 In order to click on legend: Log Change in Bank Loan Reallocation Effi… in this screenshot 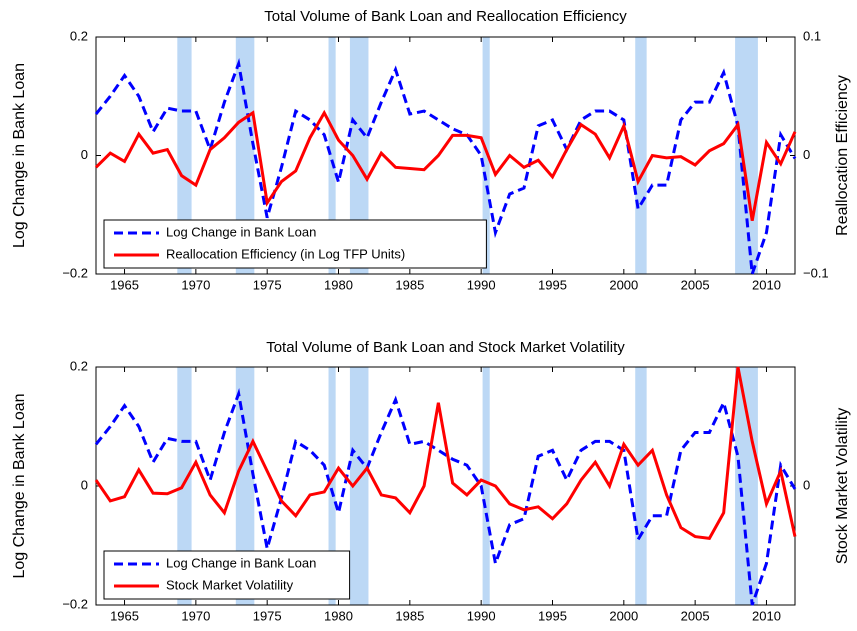, I will do `click(295, 244)`.